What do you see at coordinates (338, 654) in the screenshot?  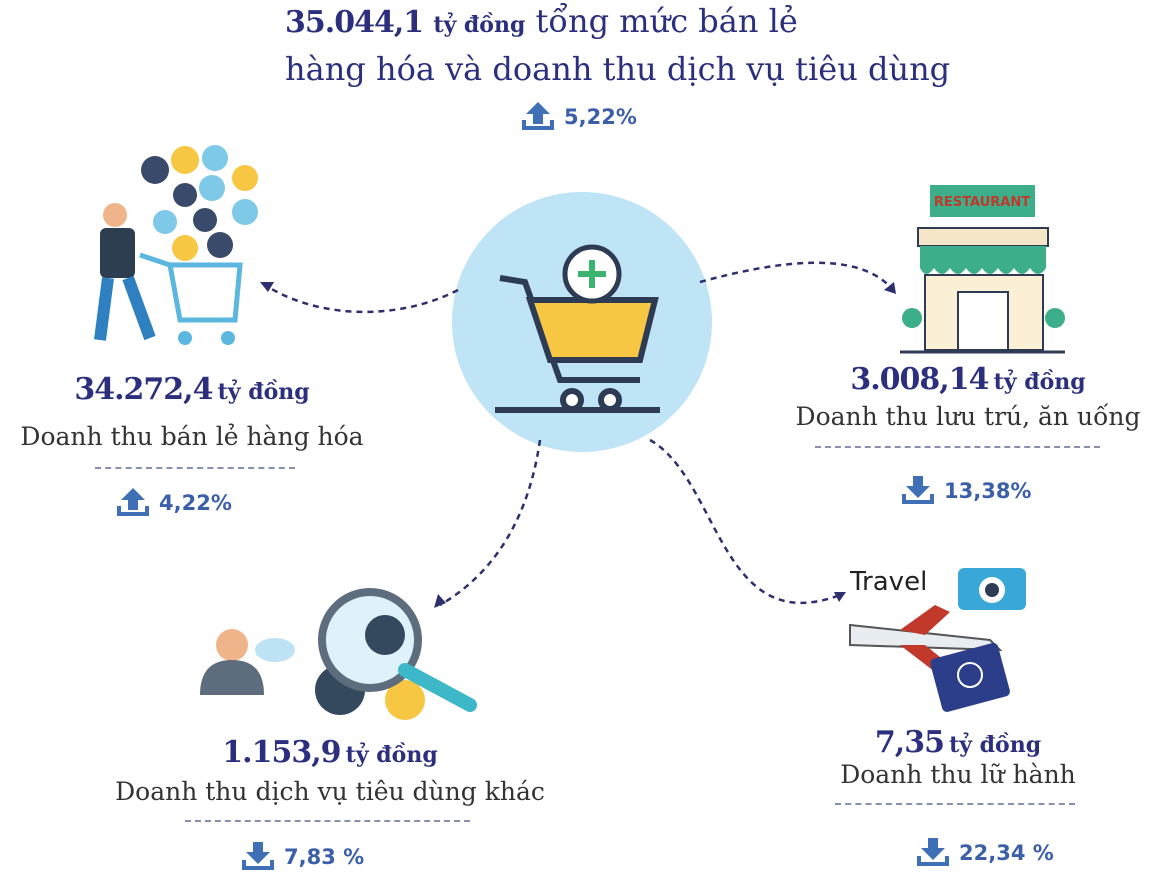 I see `services-icon` at bounding box center [338, 654].